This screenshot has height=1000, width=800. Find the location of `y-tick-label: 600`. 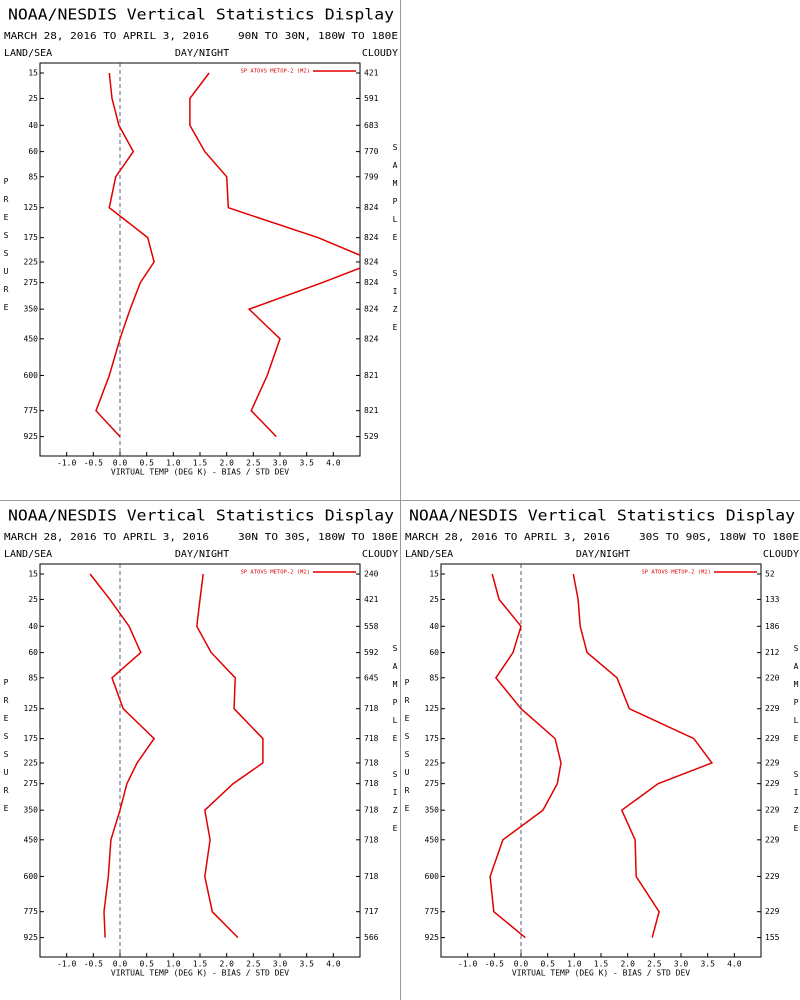

y-tick-label: 600 is located at coordinates (31, 876).